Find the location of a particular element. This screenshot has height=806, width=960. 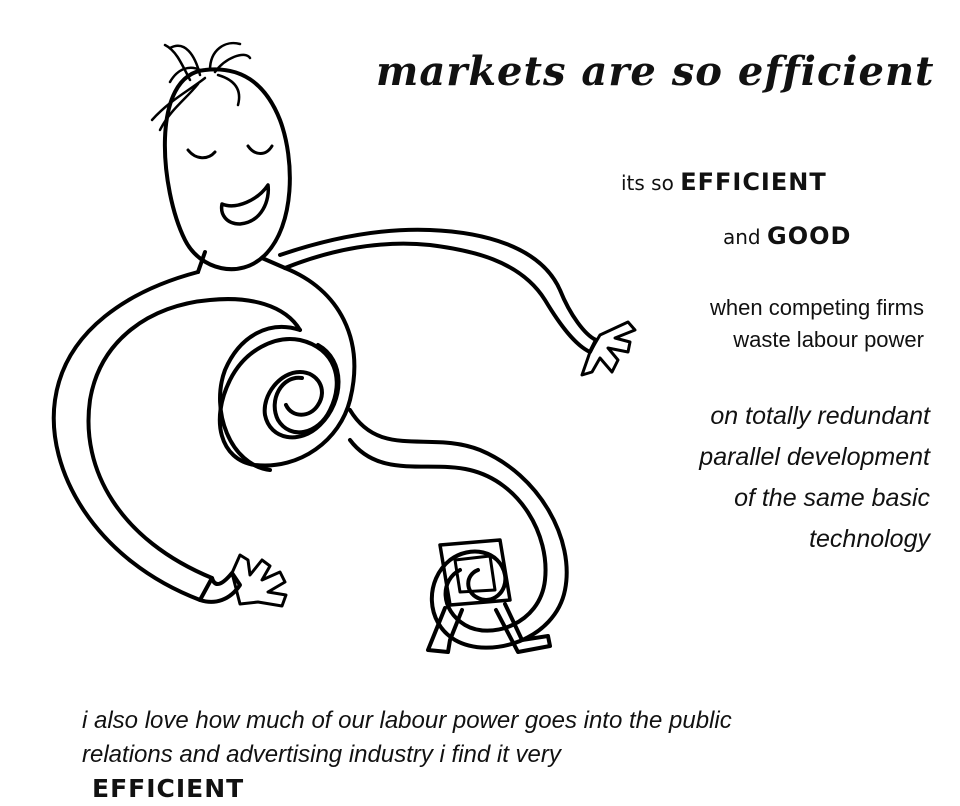

title: markets are so efficient is located at coordinates (655, 71).